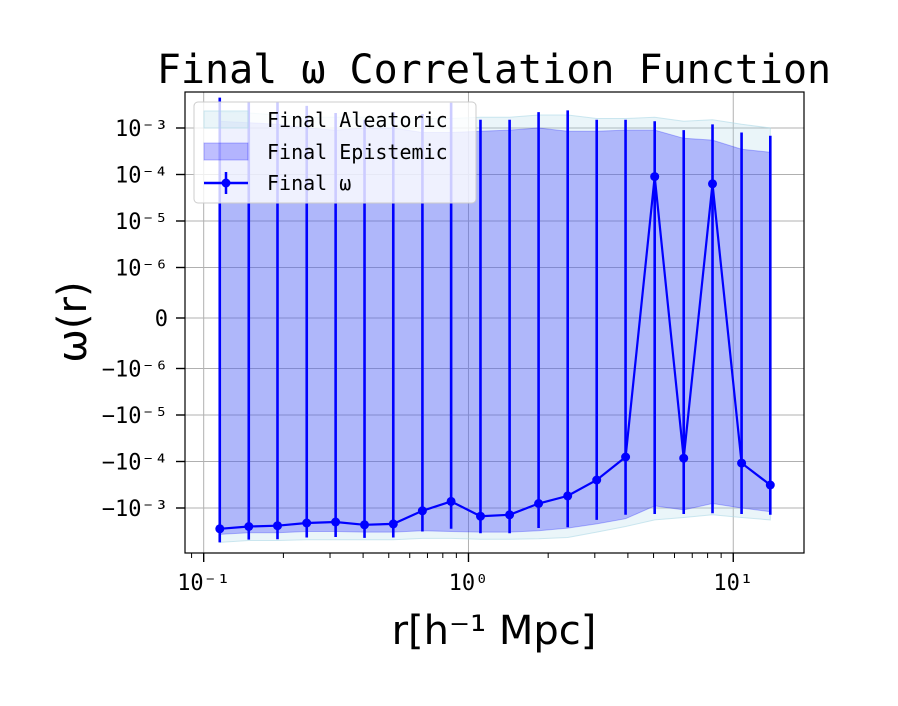  I want to click on y-tick-label: −10⁻³, so click(135, 509).